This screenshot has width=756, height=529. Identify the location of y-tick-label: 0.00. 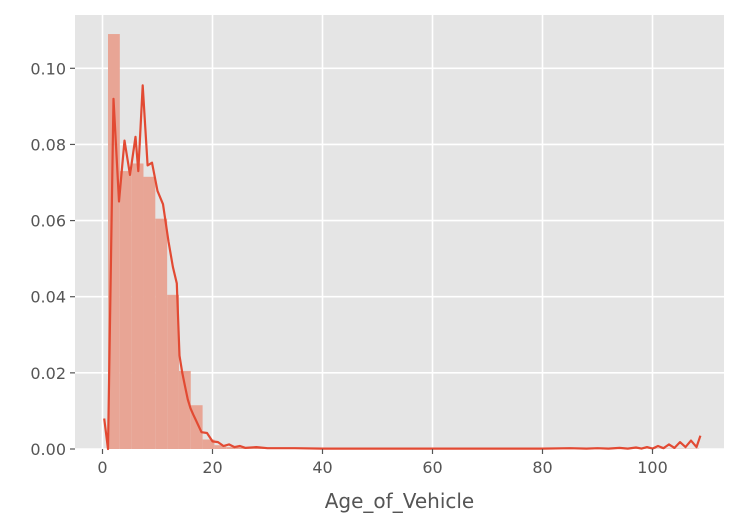
(48, 449).